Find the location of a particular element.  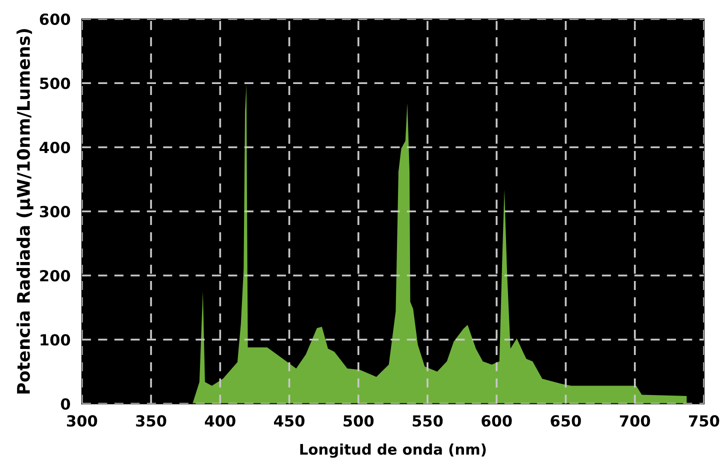

x-tick-label: 450 is located at coordinates (289, 421).